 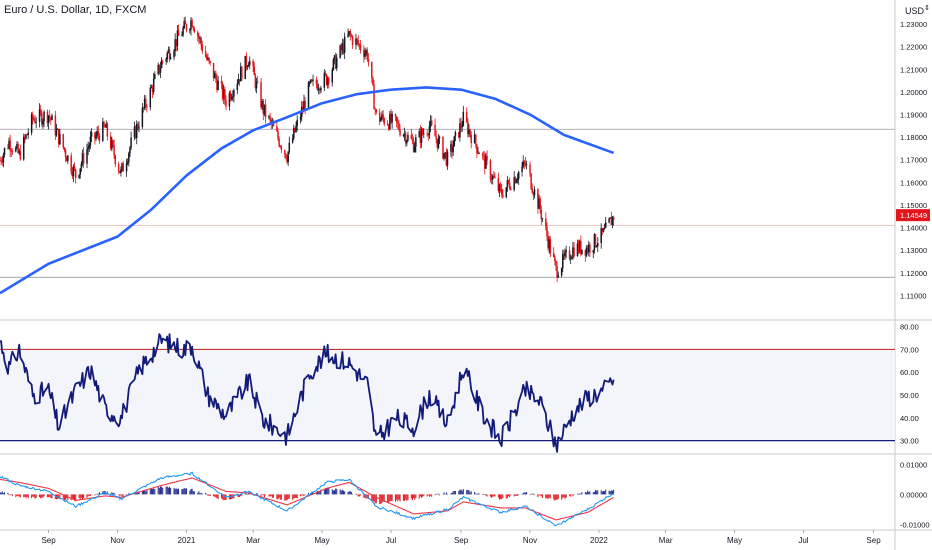 What do you see at coordinates (307, 393) in the screenshot?
I see `rsi-line` at bounding box center [307, 393].